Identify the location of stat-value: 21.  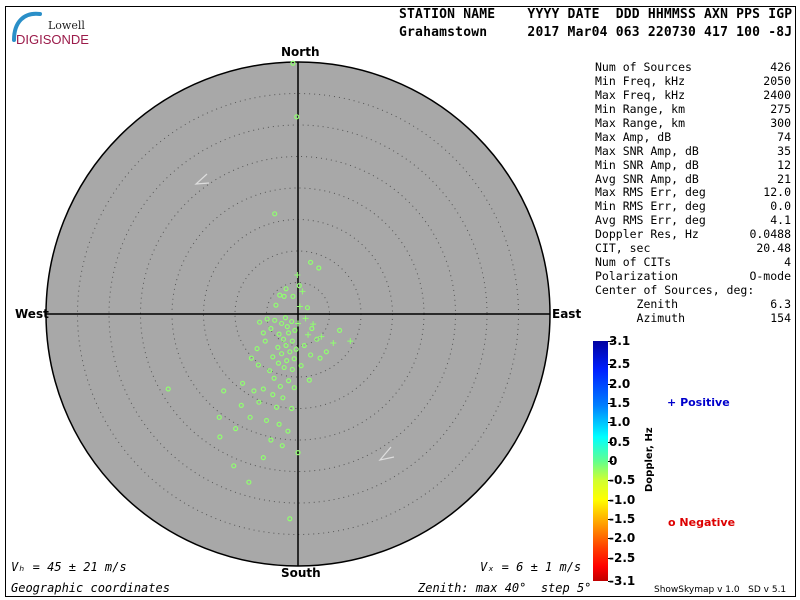
(784, 178).